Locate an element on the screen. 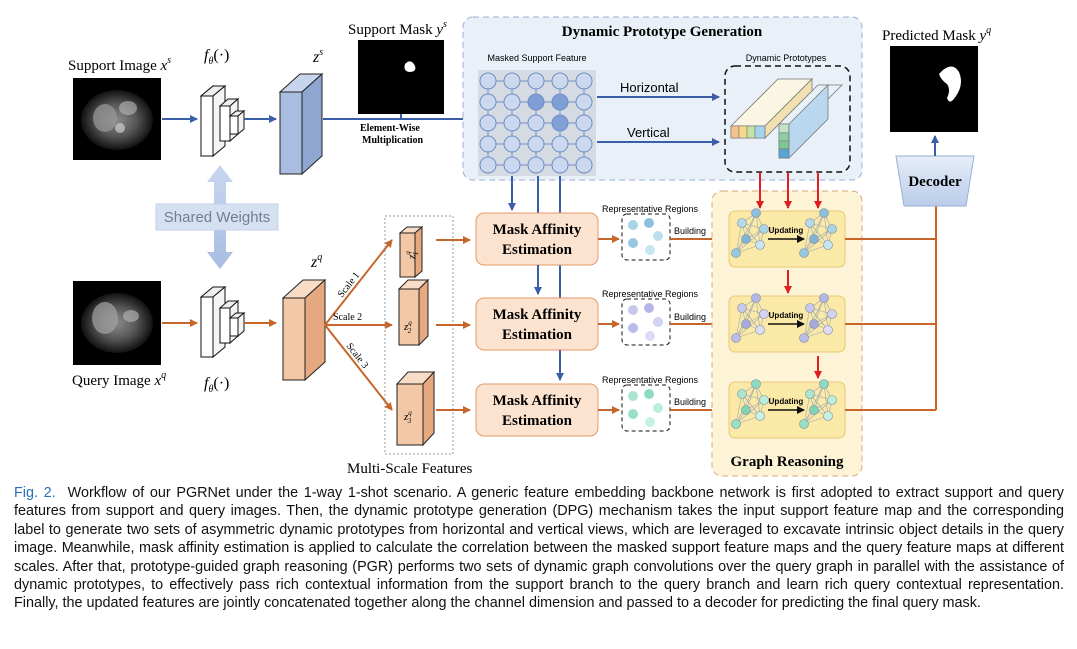 The width and height of the screenshot is (1077, 649). encoder-query is located at coordinates (222, 322).